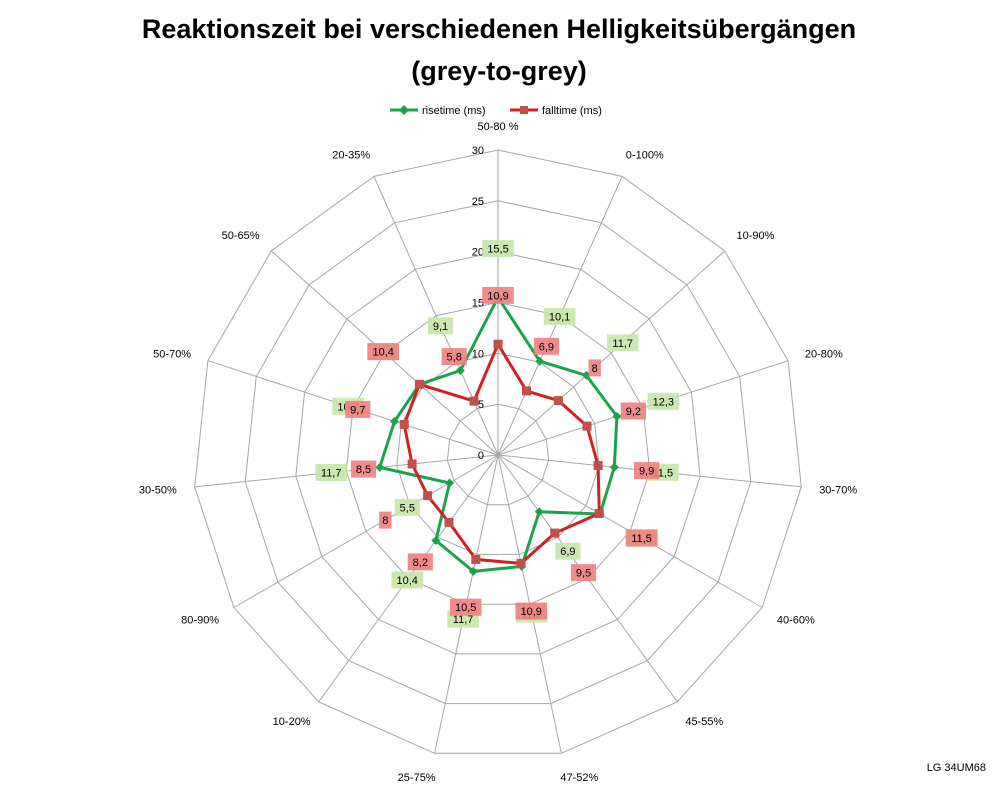 The width and height of the screenshot is (998, 786). I want to click on falltime-label: 9,5, so click(583, 574).